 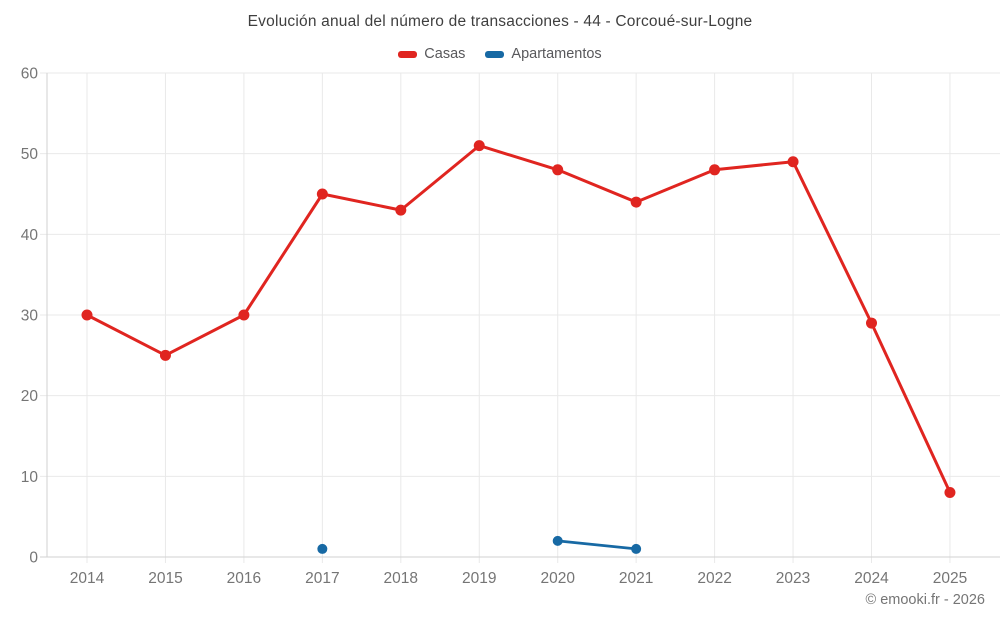 What do you see at coordinates (714, 578) in the screenshot?
I see `x-tick-label-2022: 2022` at bounding box center [714, 578].